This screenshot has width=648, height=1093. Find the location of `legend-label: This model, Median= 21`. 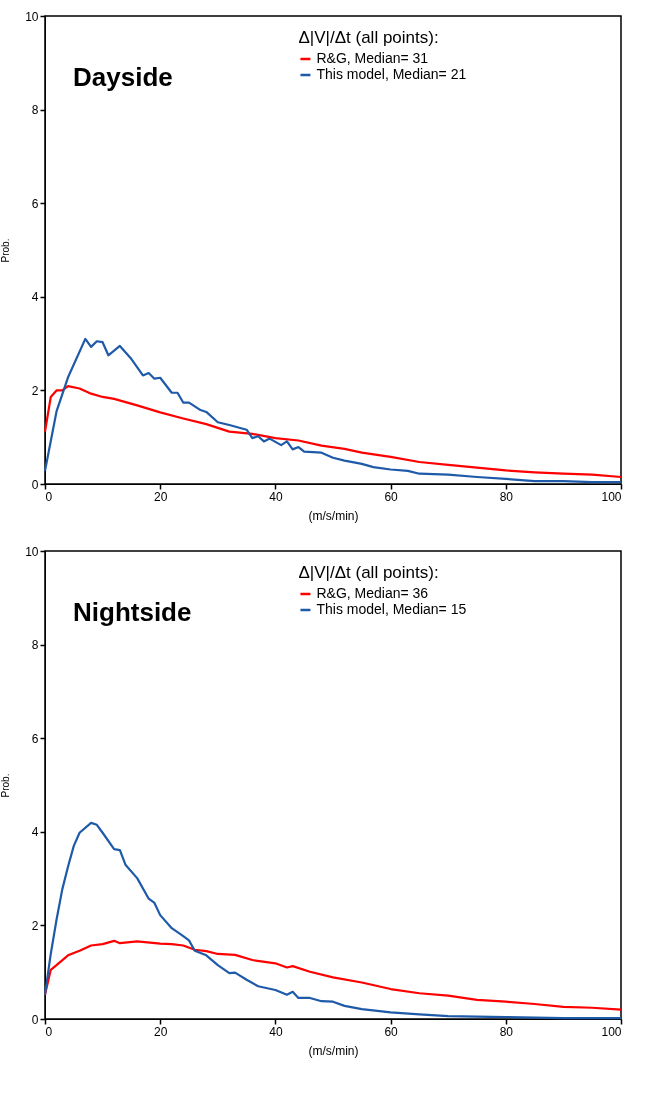

legend-label: This model, Median= 21 is located at coordinates (391, 74).